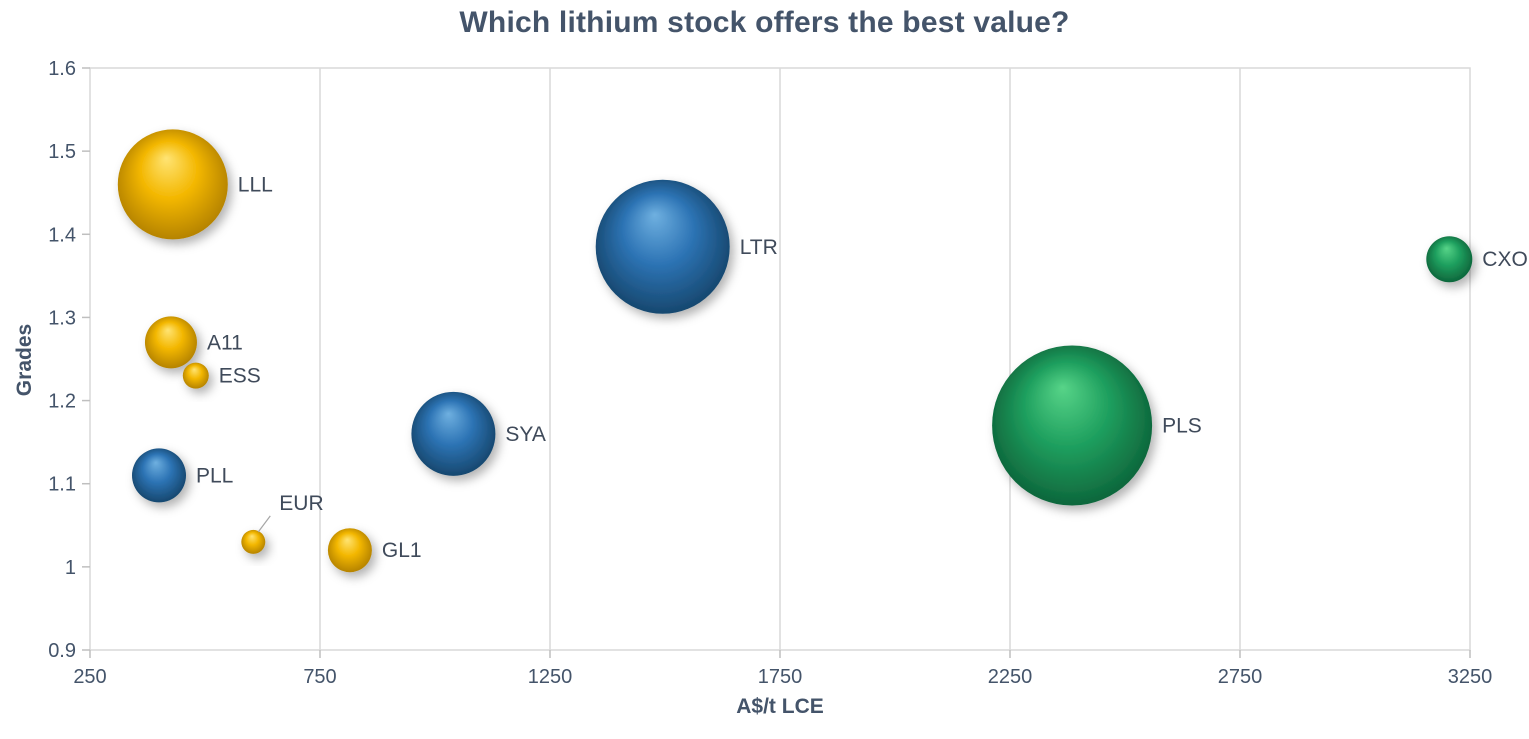  What do you see at coordinates (780, 677) in the screenshot?
I see `x-tick-label: 1750` at bounding box center [780, 677].